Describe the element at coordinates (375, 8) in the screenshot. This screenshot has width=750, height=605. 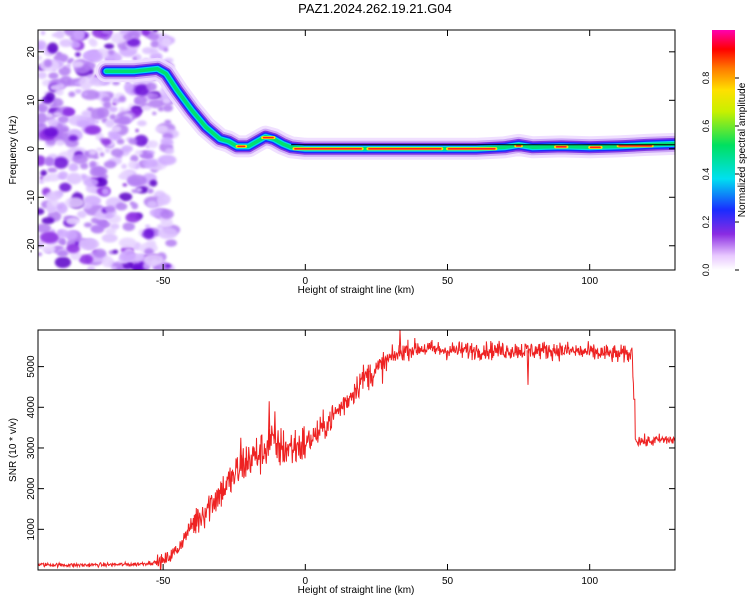
I see `page-title: PAZ1.2024.262.19.21.G04` at that location.